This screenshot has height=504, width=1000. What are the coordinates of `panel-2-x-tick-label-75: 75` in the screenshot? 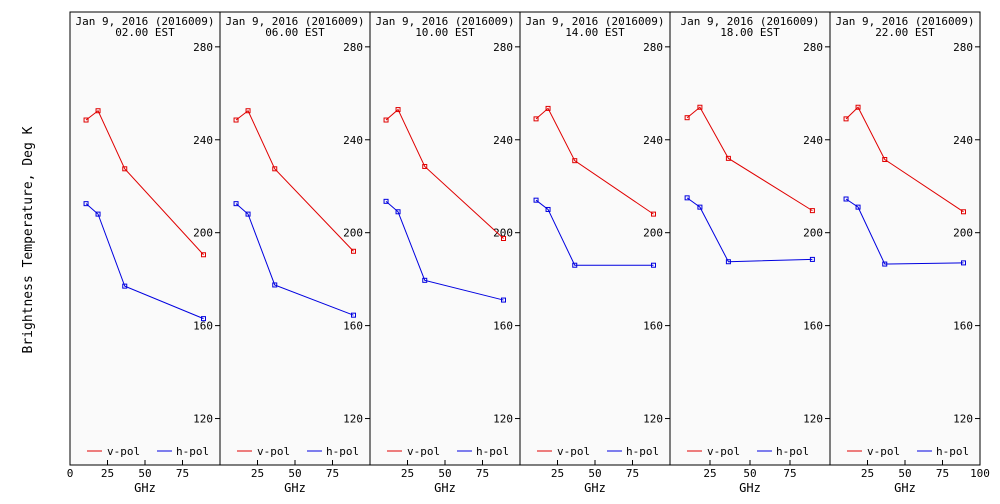 It's located at (332, 473).